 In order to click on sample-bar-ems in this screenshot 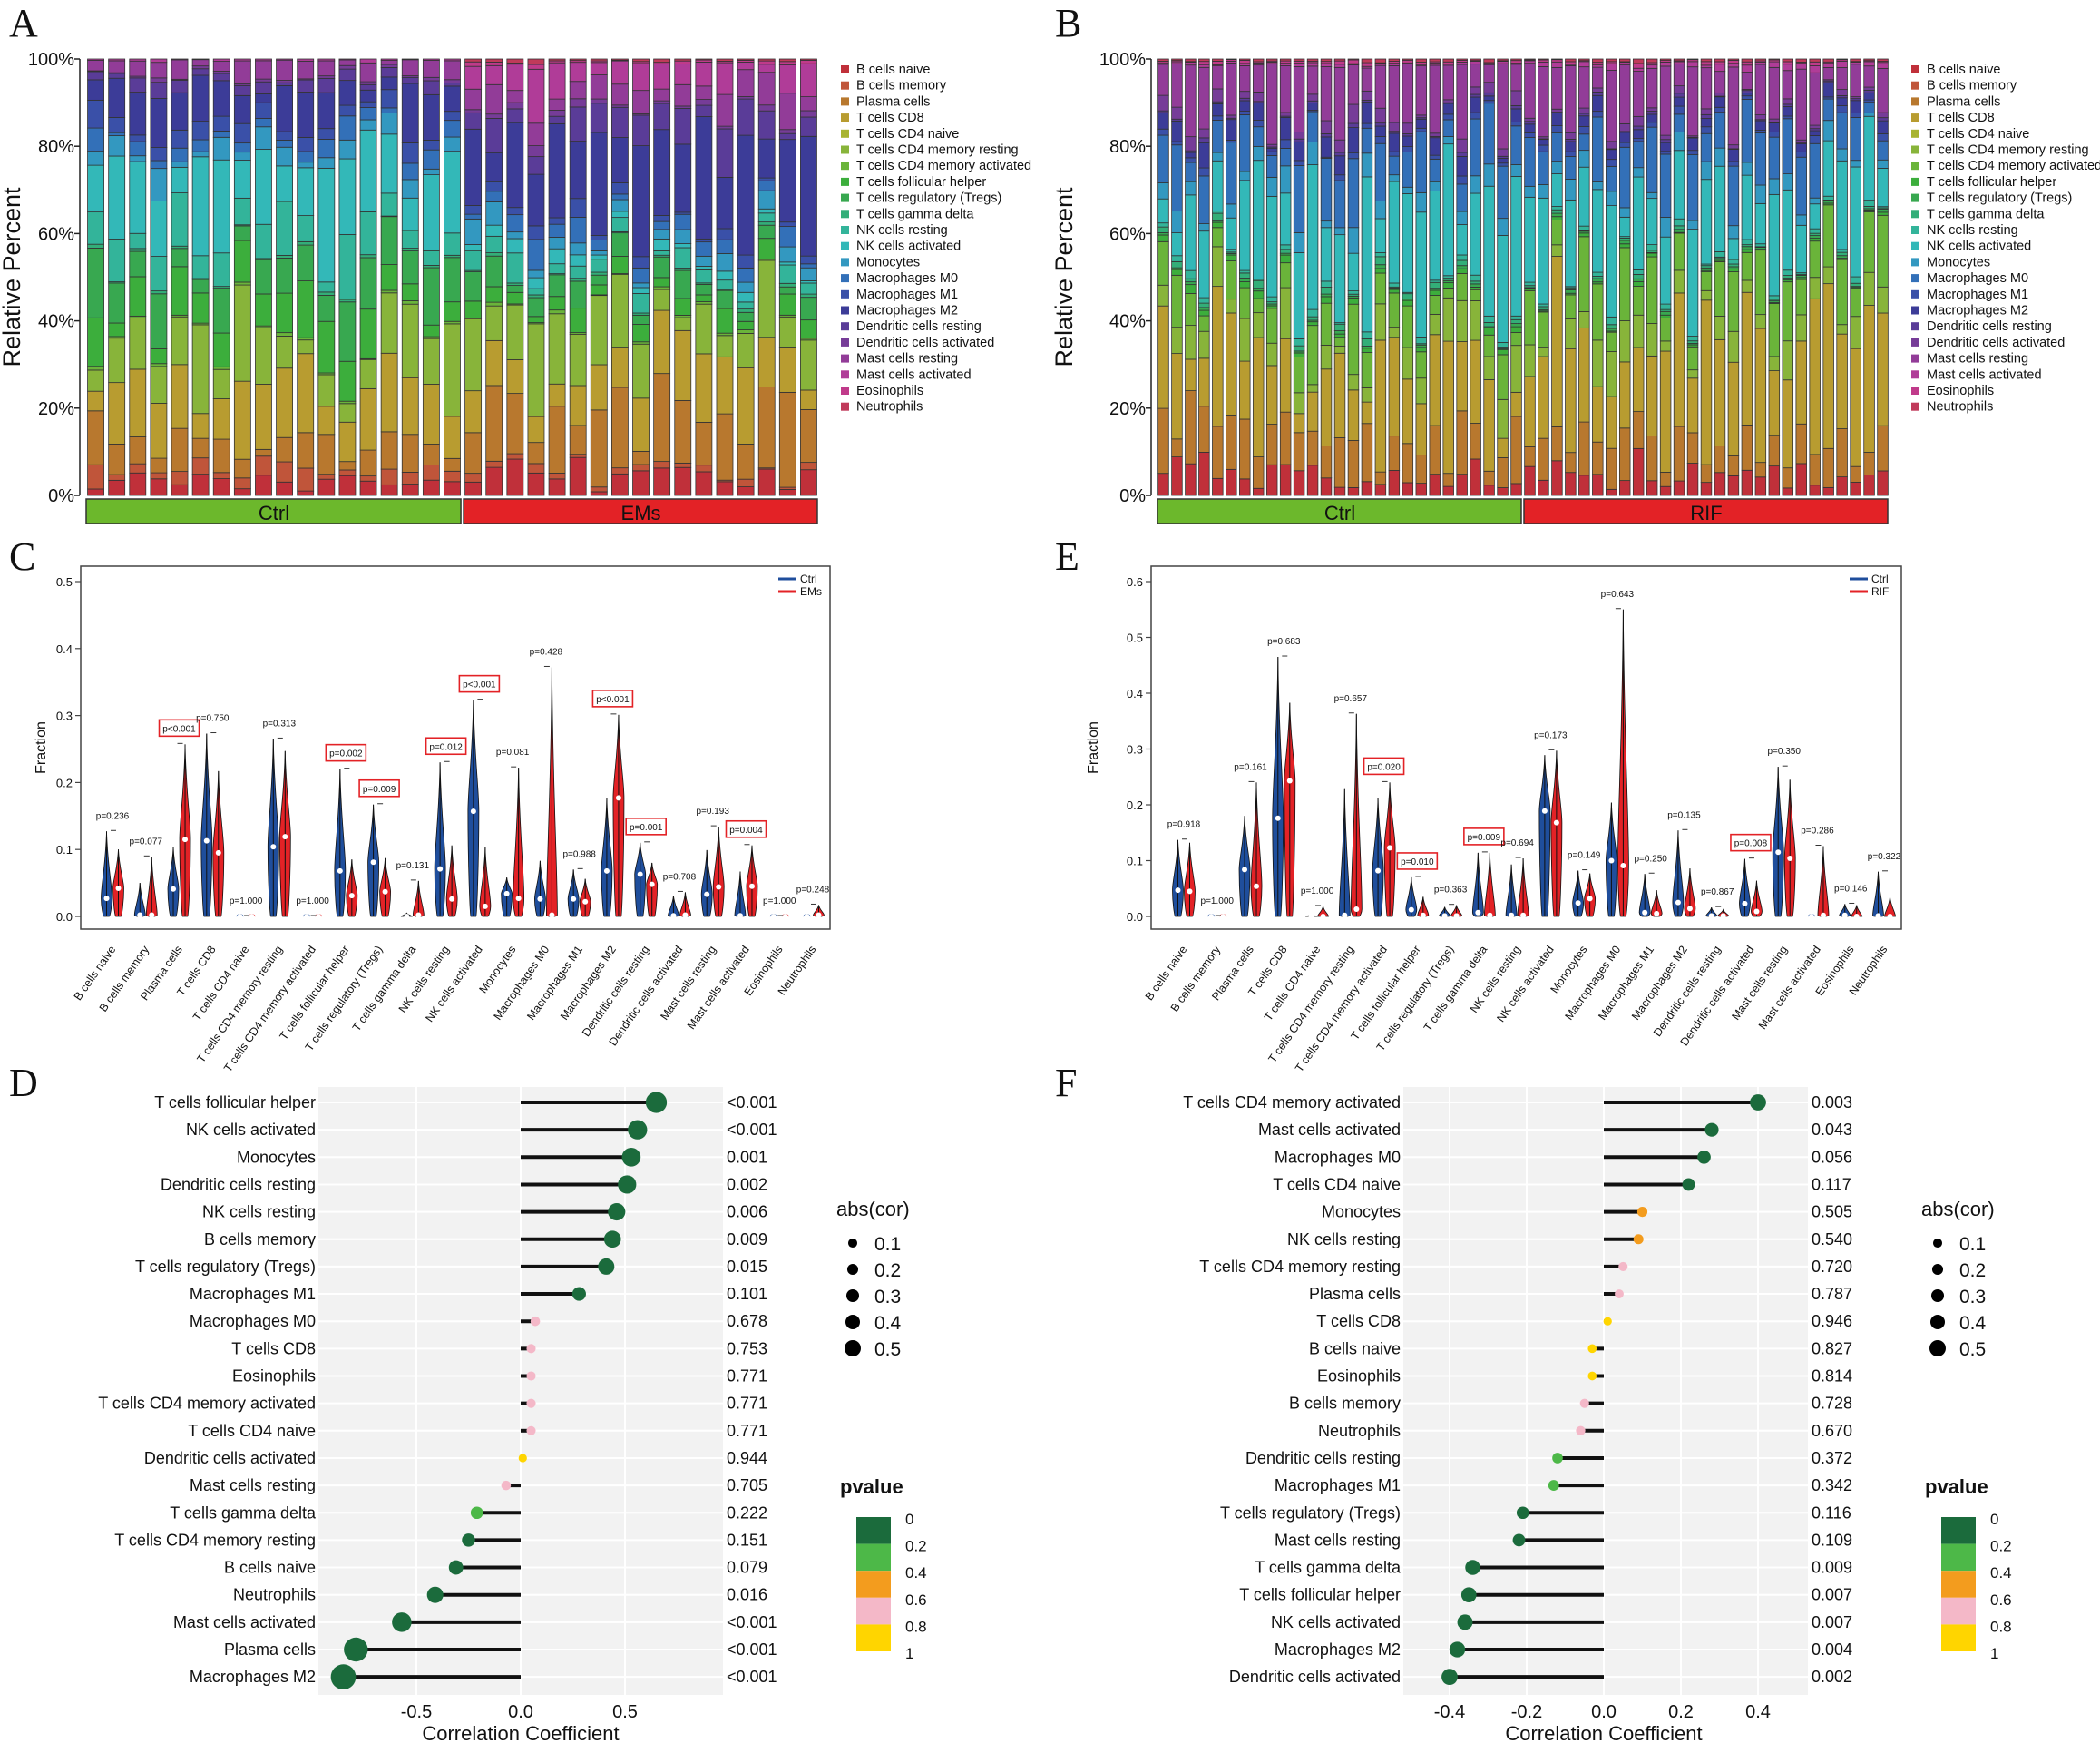, I will do `click(536, 277)`.